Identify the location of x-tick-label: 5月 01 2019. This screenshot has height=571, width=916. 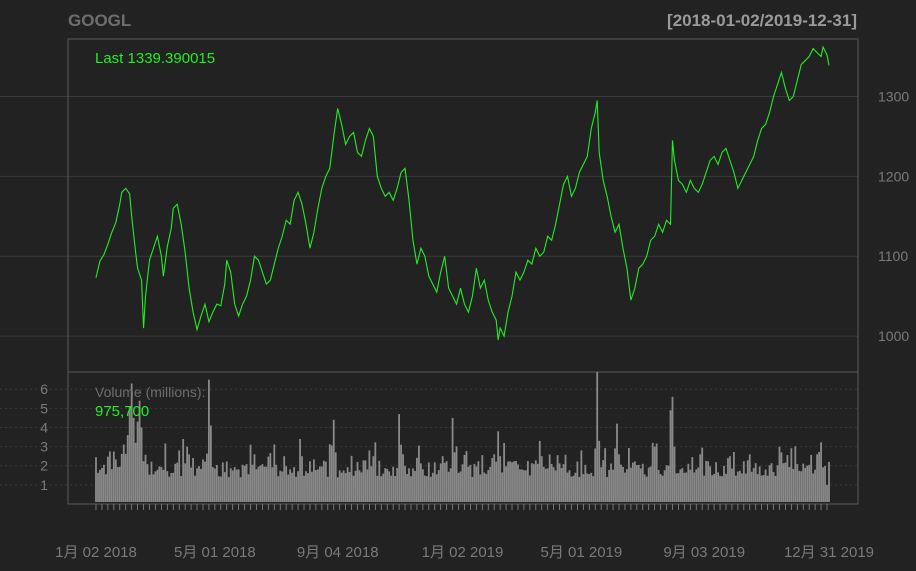
(581, 552).